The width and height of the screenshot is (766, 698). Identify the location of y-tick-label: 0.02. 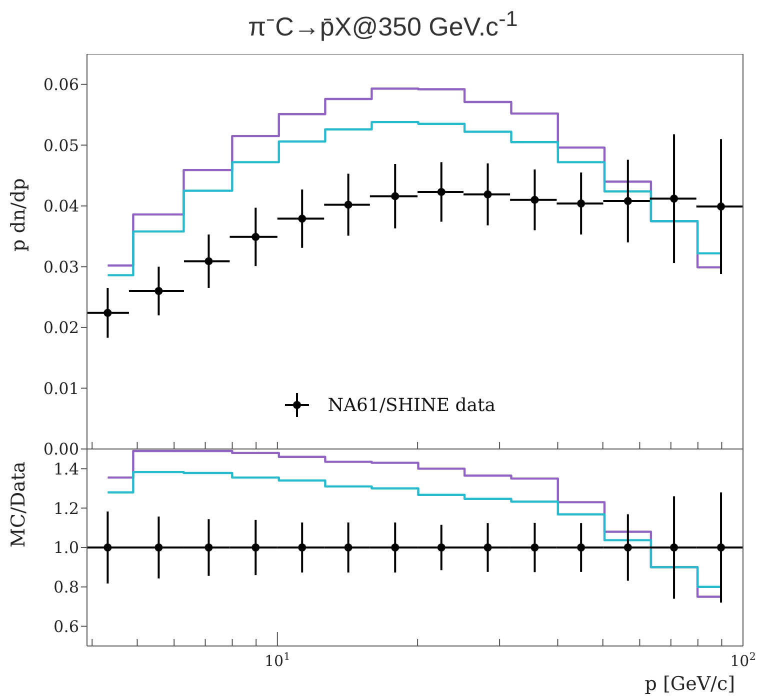
(61, 328).